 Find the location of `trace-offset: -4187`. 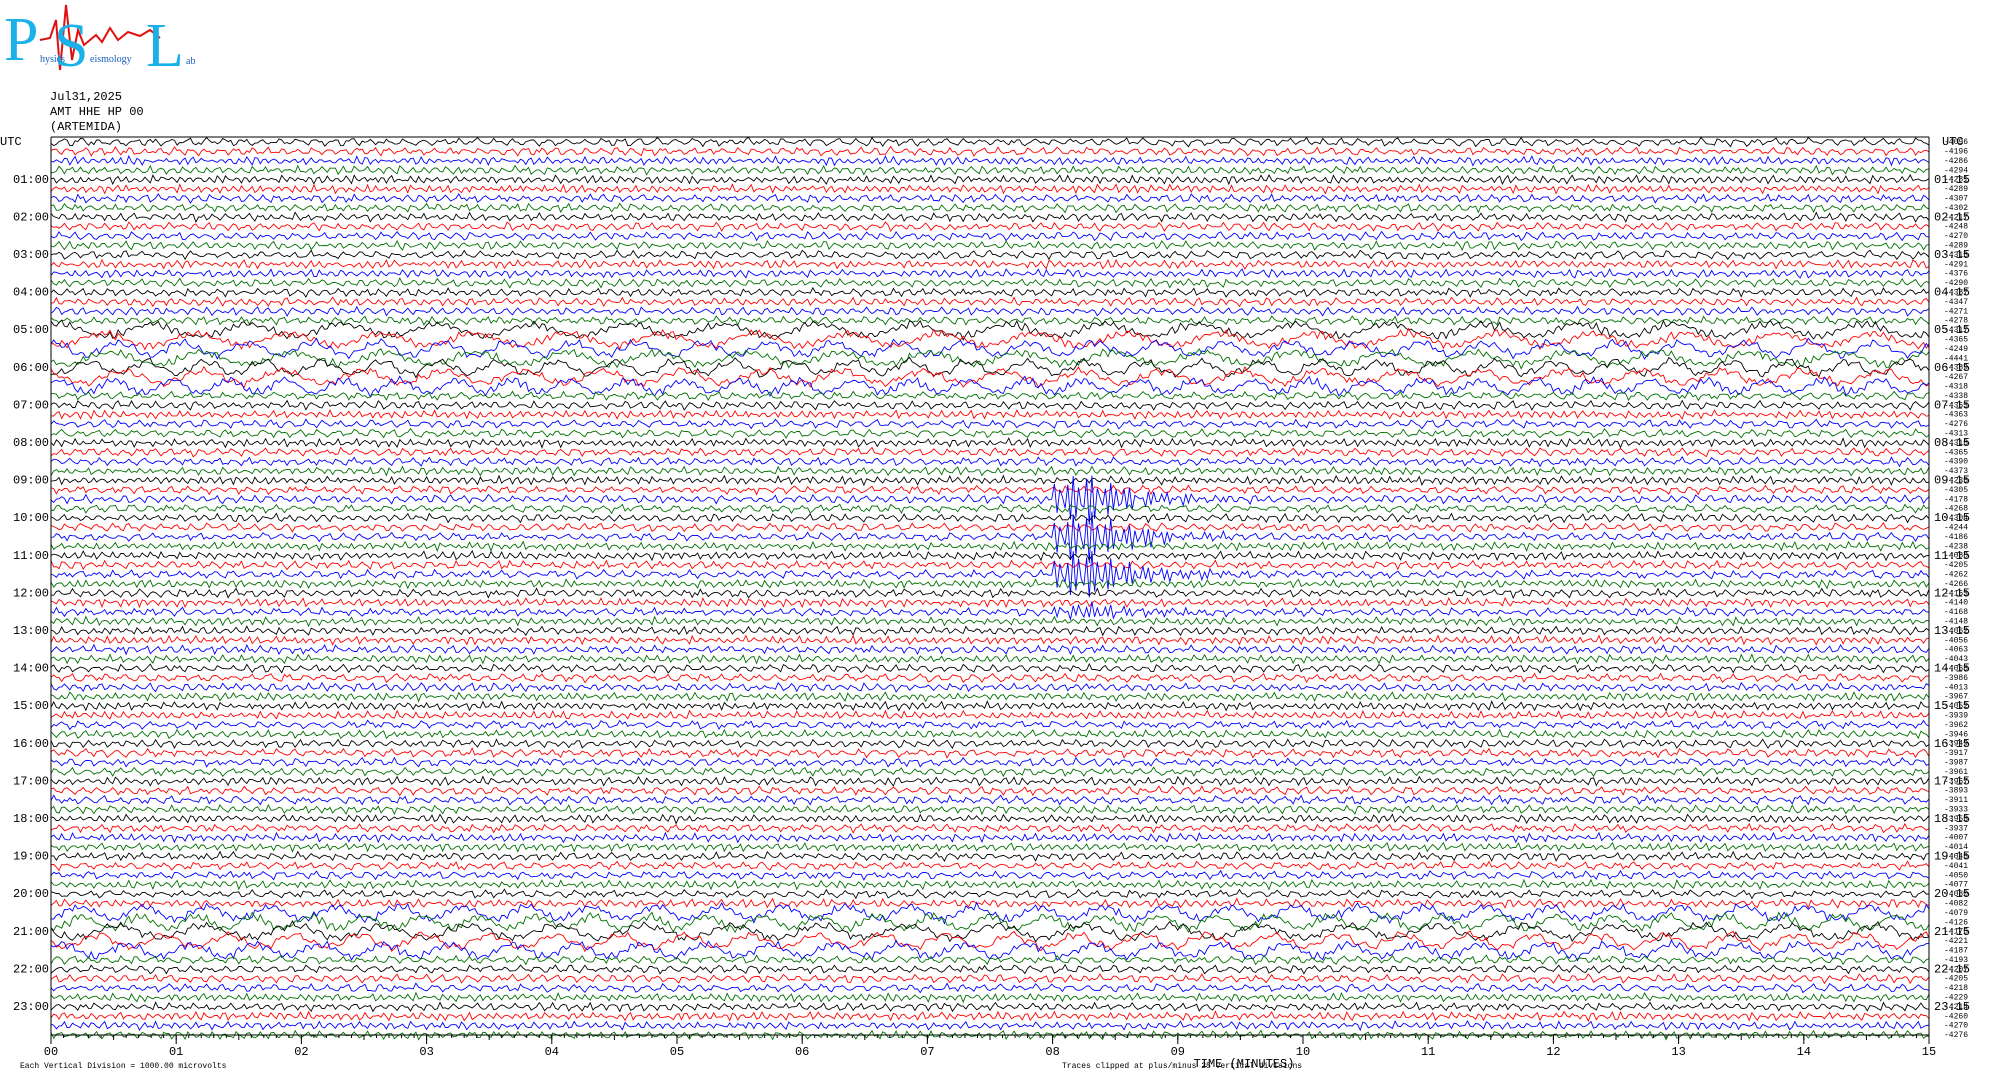

trace-offset: -4187 is located at coordinates (1956, 951).